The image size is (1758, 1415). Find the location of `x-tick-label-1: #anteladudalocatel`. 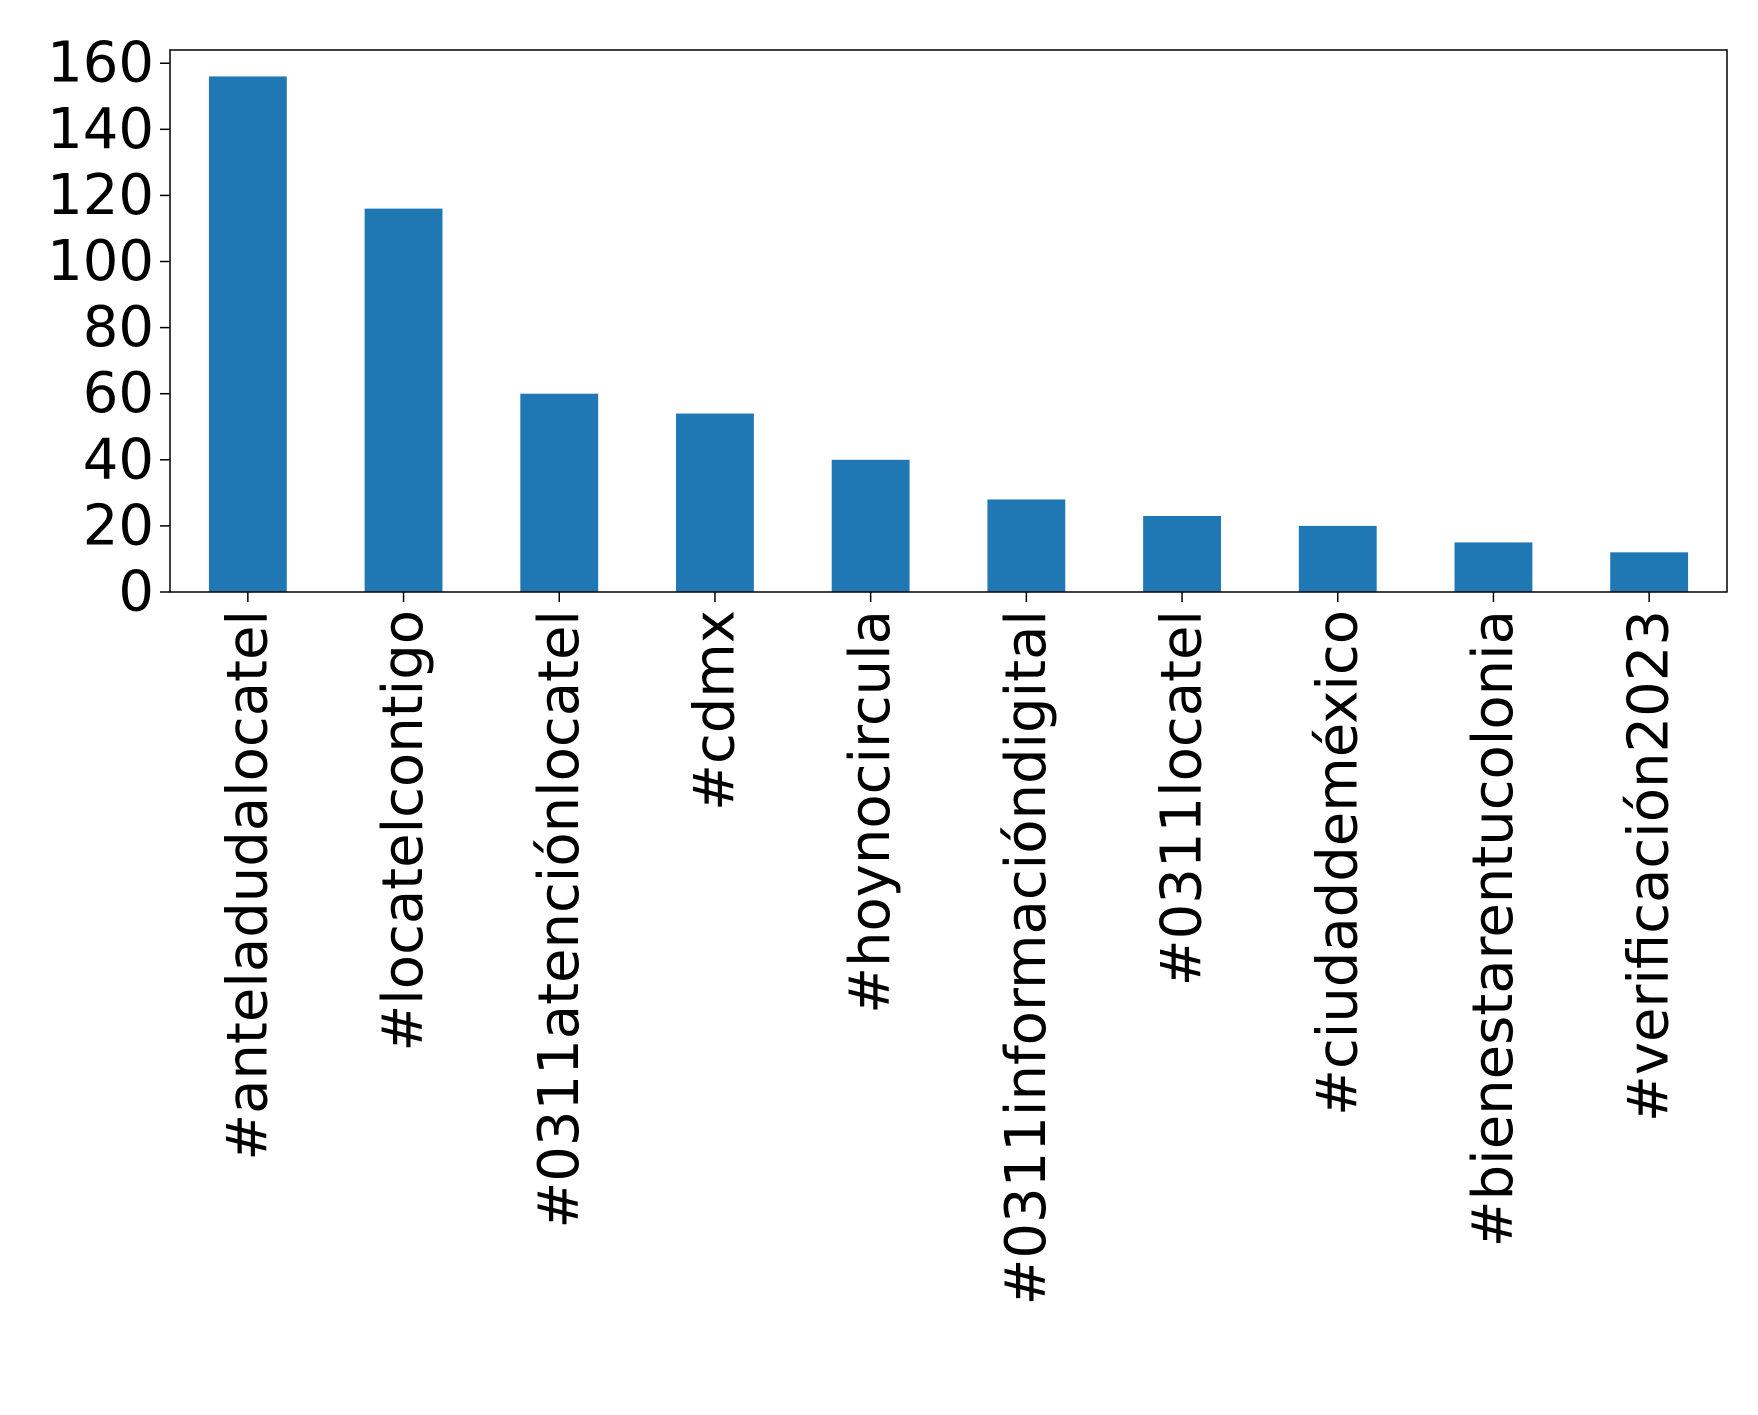

x-tick-label-1: #anteladudalocatel is located at coordinates (247, 885).